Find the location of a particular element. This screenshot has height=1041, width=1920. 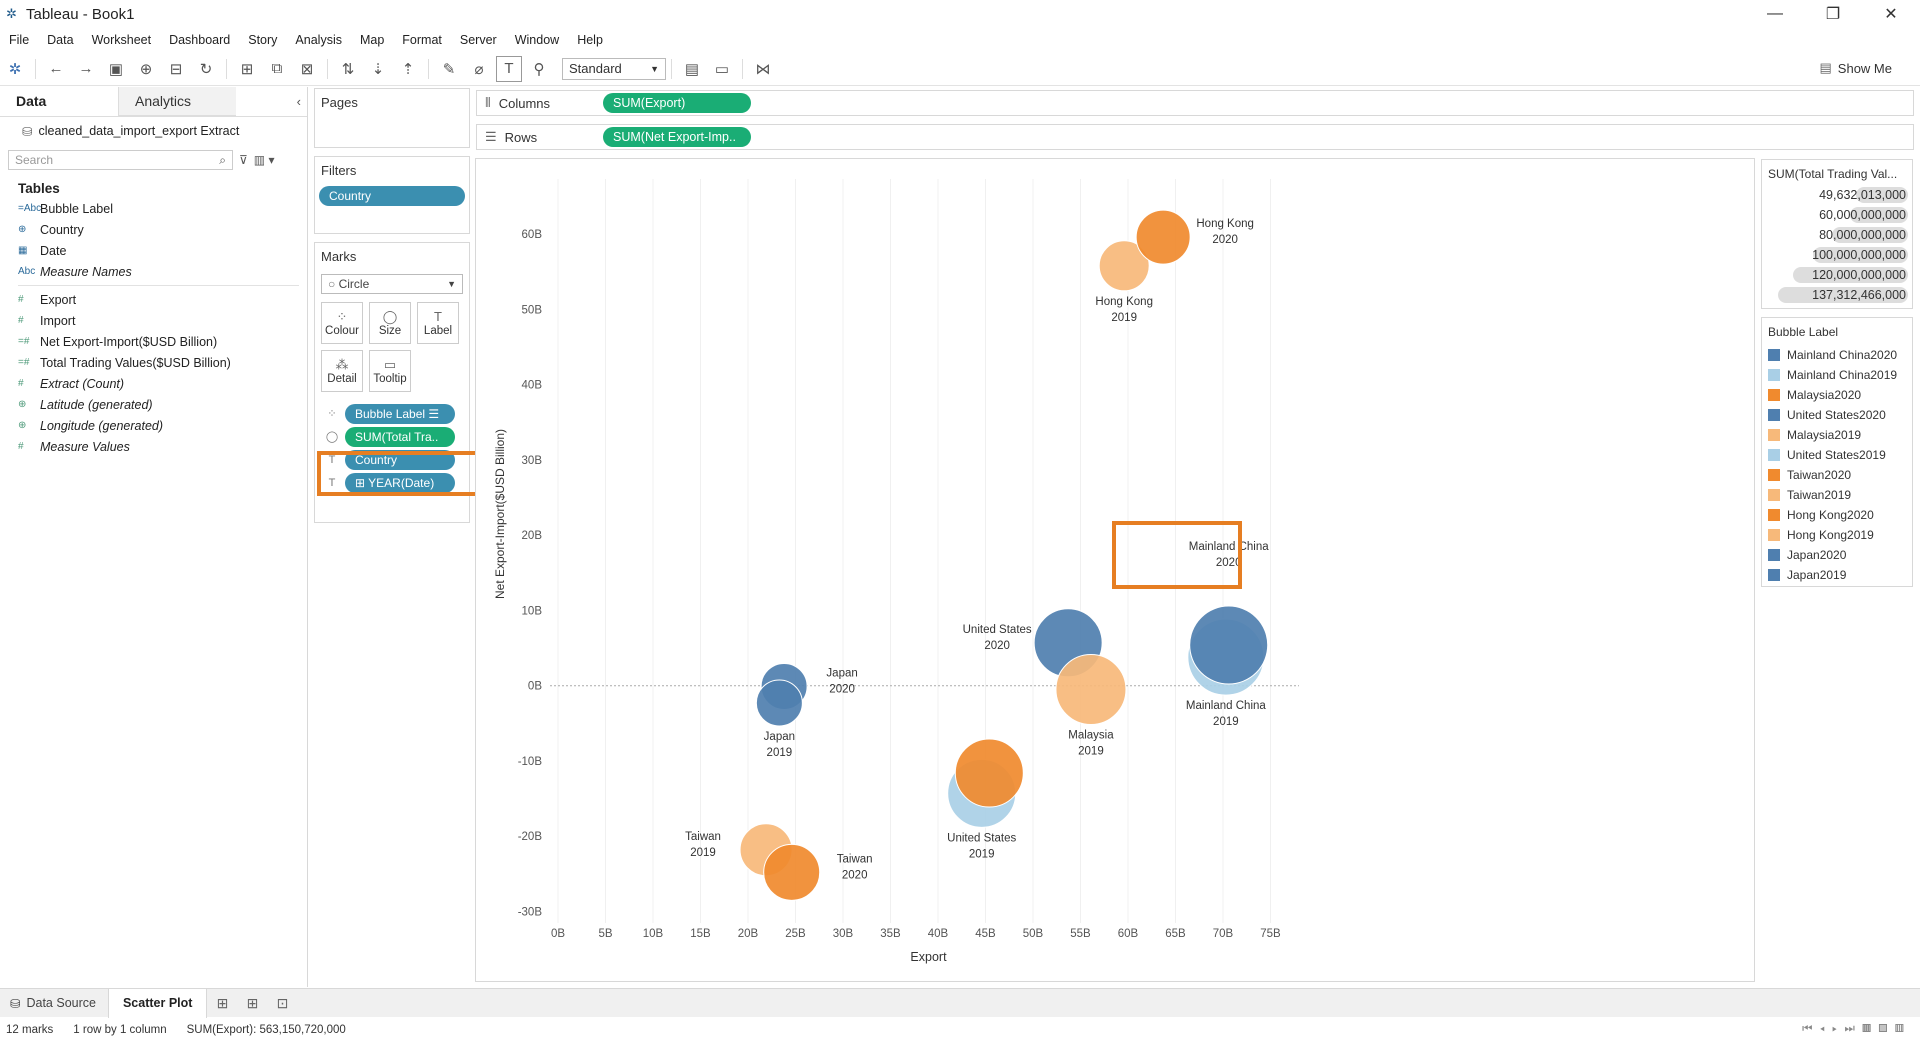

group-icon: ⌀ is located at coordinates (479, 69).